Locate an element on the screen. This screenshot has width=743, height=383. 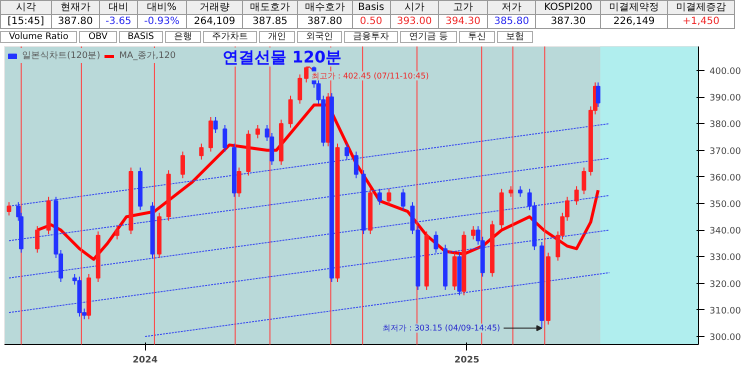
text: 미결제증감 is located at coordinates (701, 7).